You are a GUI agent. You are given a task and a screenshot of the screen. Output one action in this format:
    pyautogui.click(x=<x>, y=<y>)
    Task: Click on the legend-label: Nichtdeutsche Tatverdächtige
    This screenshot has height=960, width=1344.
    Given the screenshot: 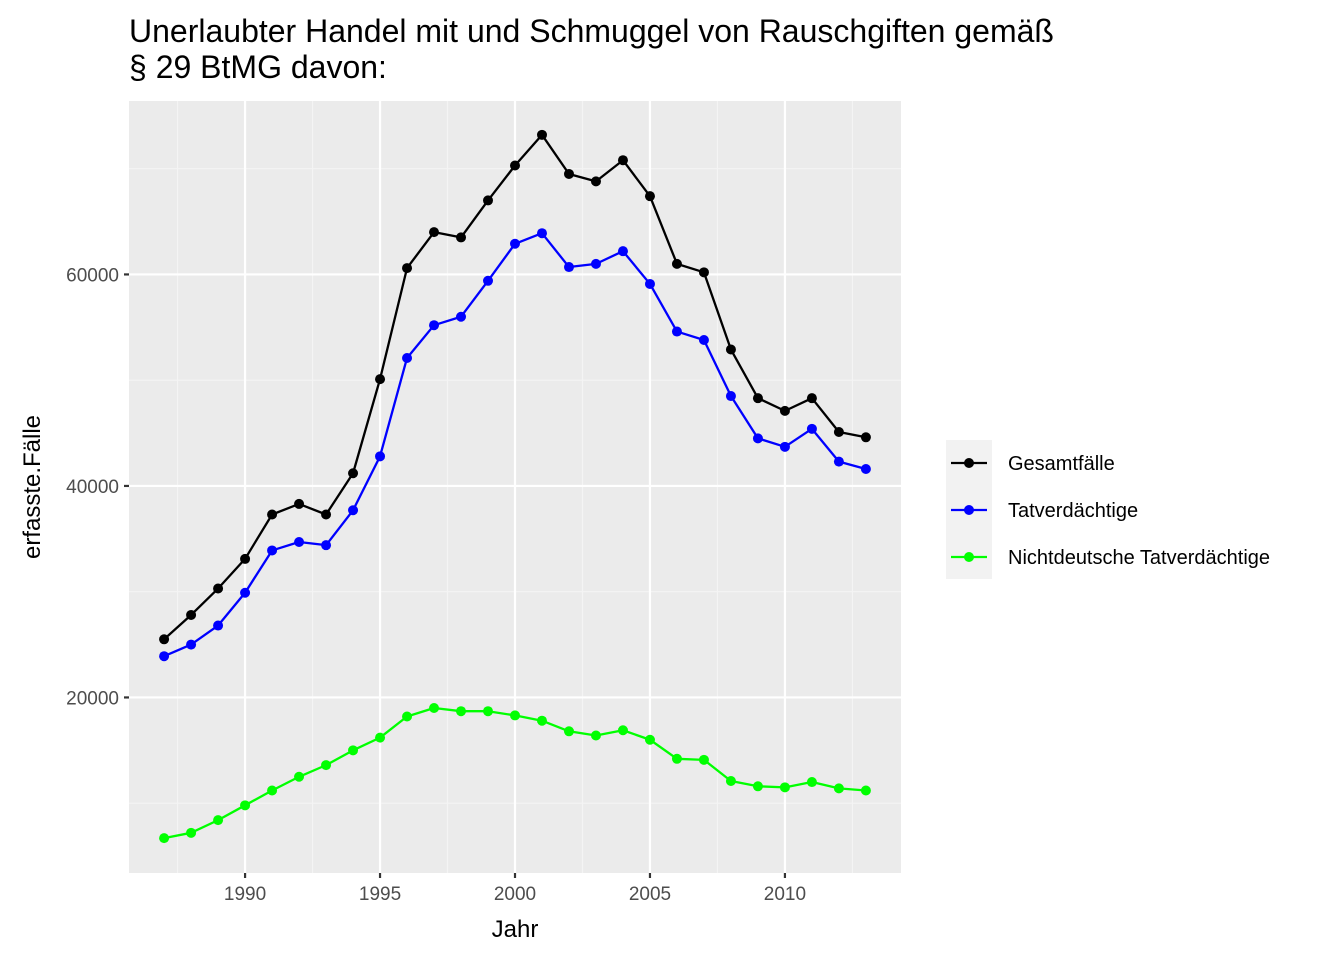 What is the action you would take?
    pyautogui.click(x=1139, y=558)
    